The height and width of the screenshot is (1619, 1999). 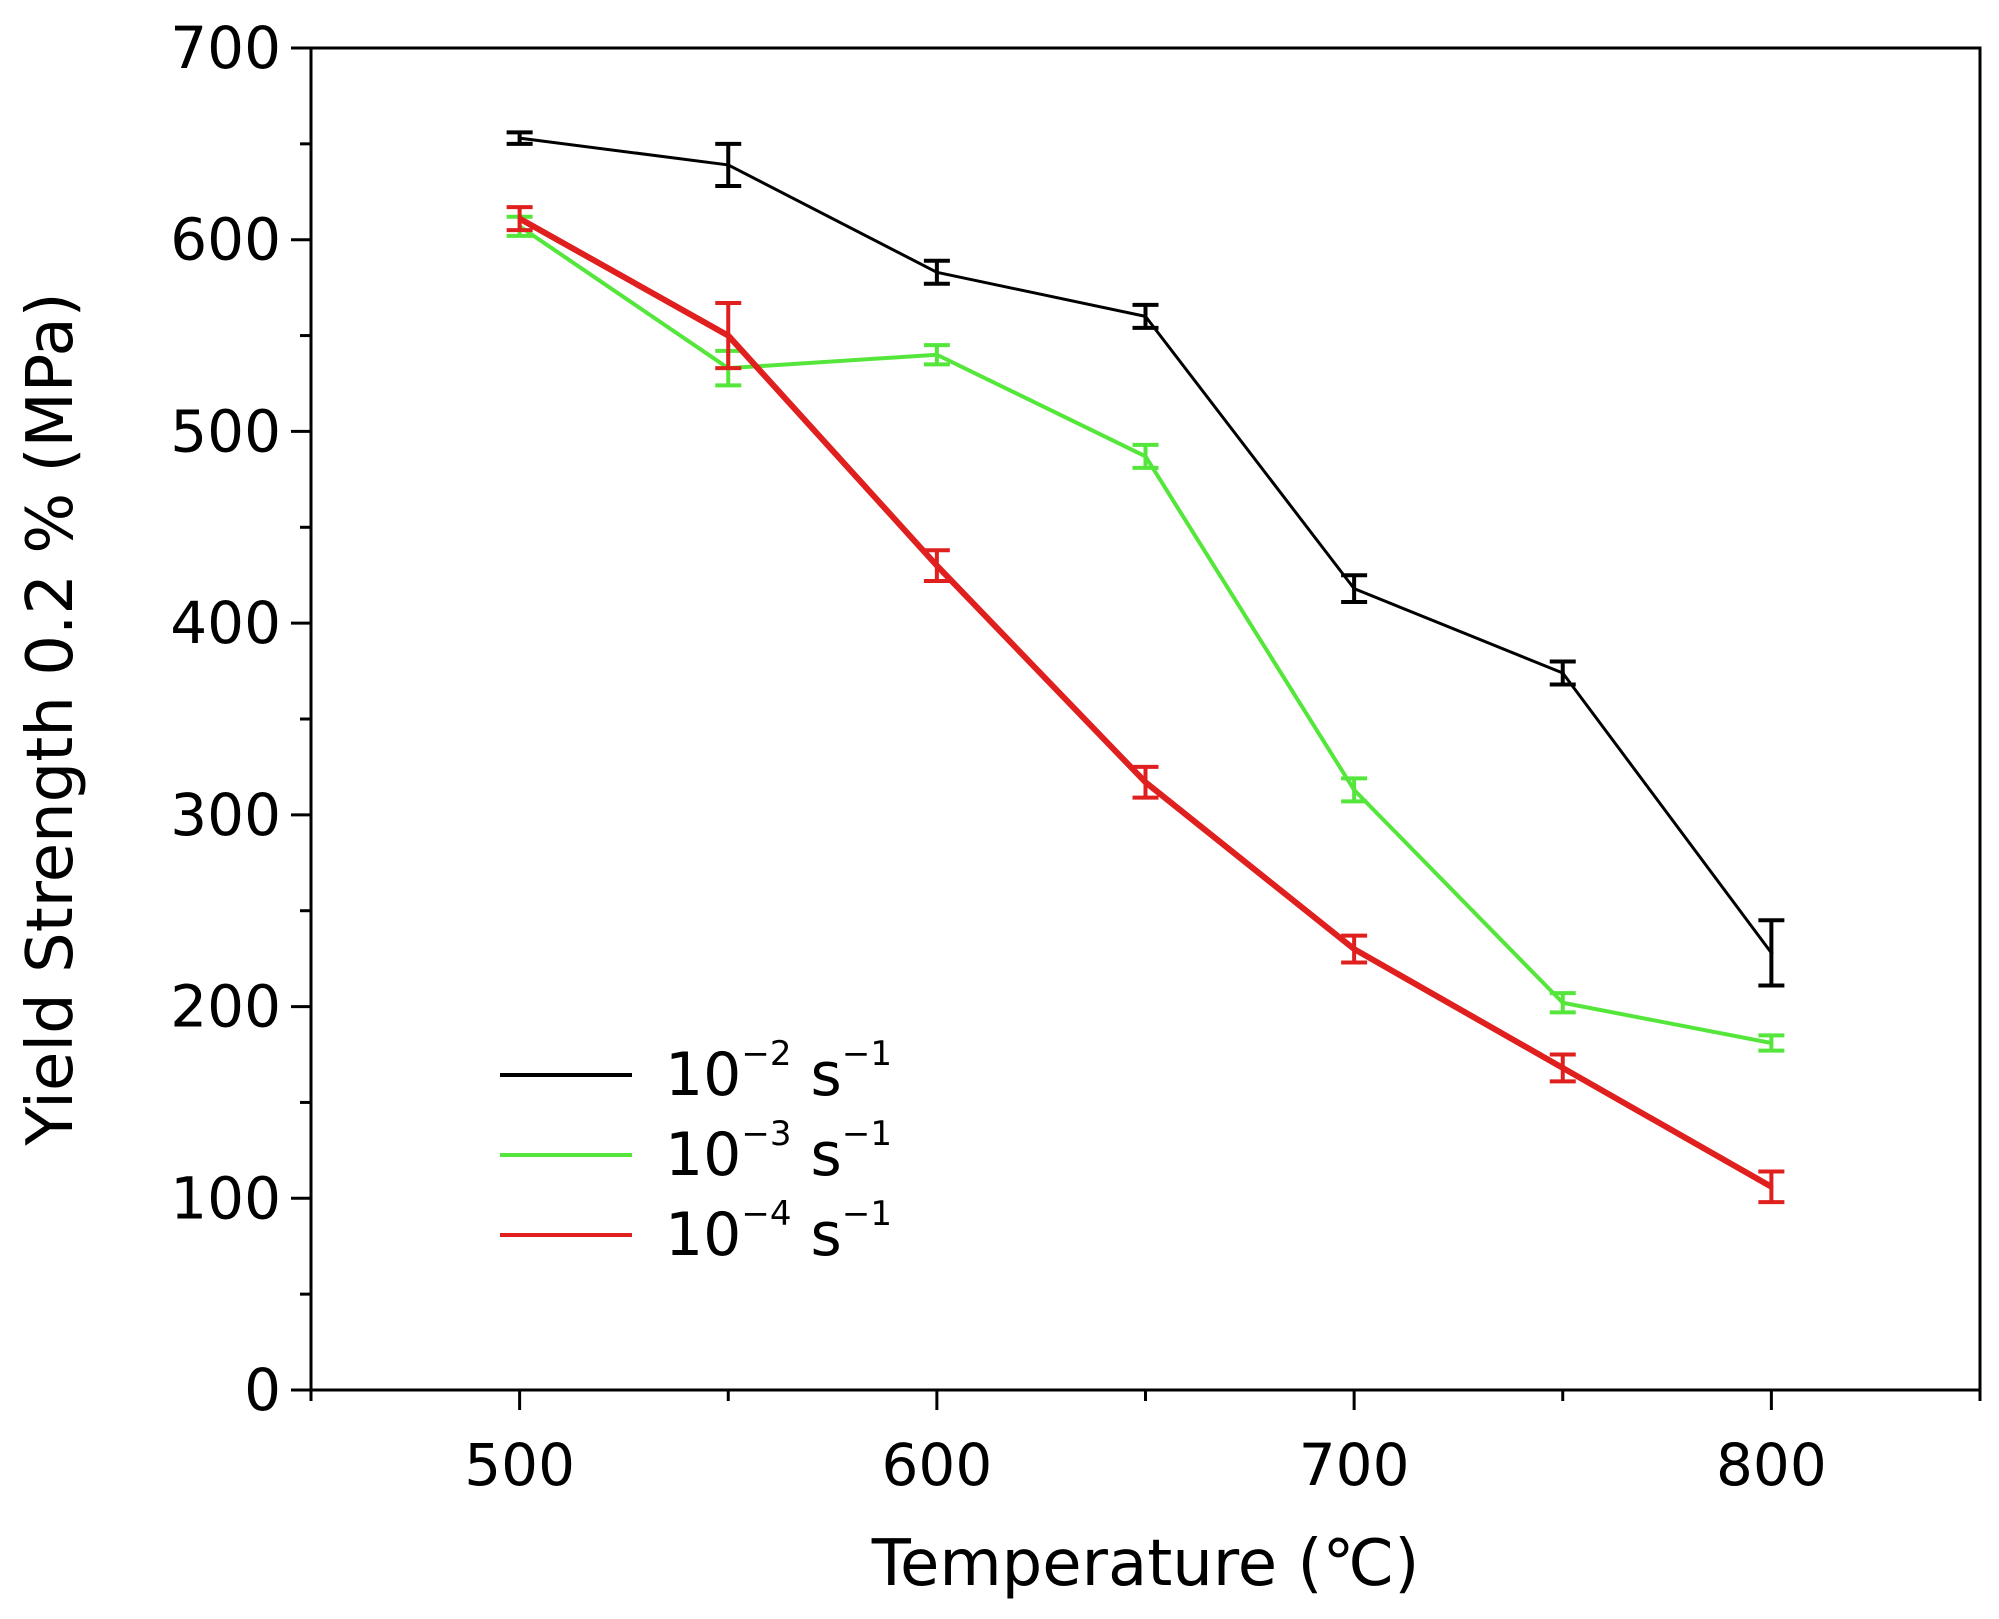 What do you see at coordinates (225, 1007) in the screenshot?
I see `y-tick-label: 200` at bounding box center [225, 1007].